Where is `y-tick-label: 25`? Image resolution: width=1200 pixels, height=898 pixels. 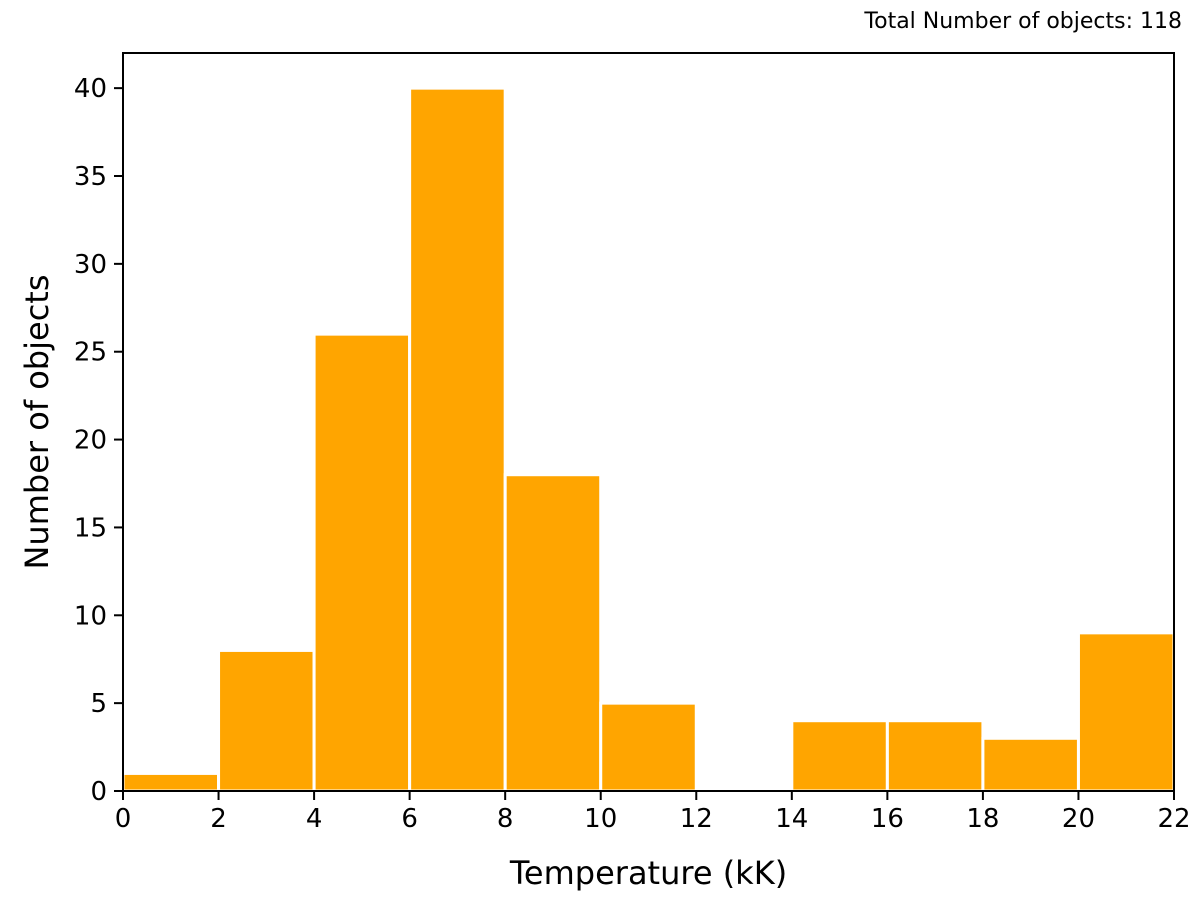 y-tick-label: 25 is located at coordinates (90, 353).